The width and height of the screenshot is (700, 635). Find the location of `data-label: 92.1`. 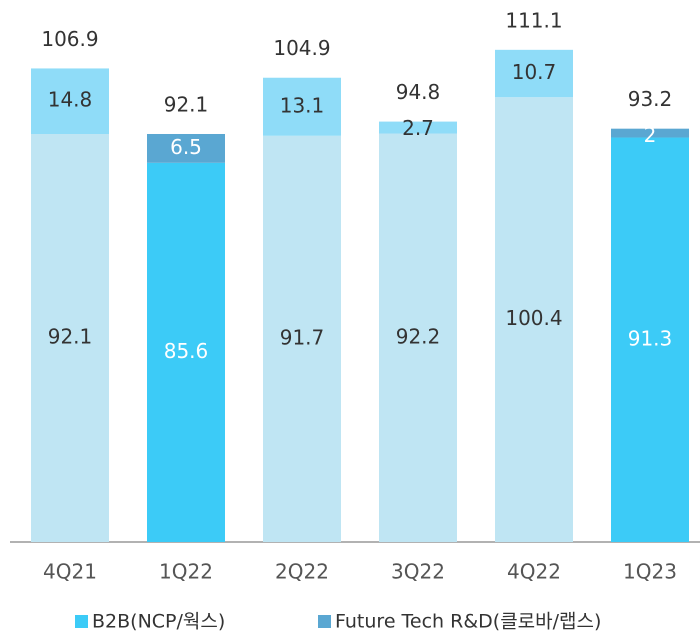

data-label: 92.1 is located at coordinates (70, 336).